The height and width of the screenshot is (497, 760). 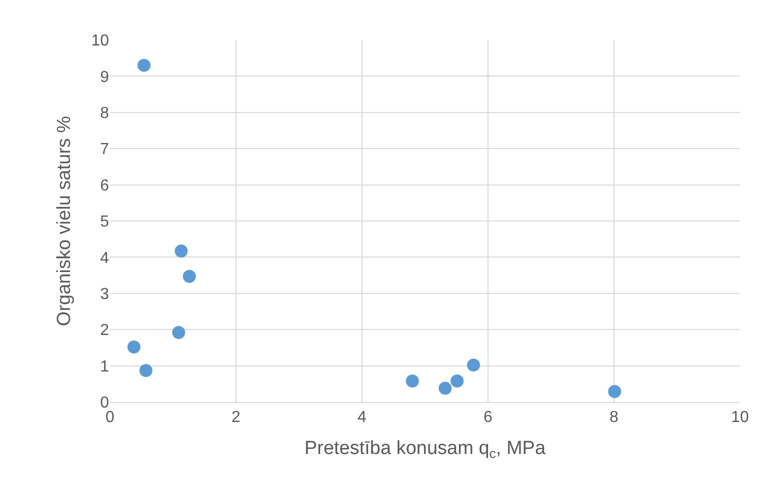 What do you see at coordinates (614, 417) in the screenshot?
I see `x-tick-label: 8` at bounding box center [614, 417].